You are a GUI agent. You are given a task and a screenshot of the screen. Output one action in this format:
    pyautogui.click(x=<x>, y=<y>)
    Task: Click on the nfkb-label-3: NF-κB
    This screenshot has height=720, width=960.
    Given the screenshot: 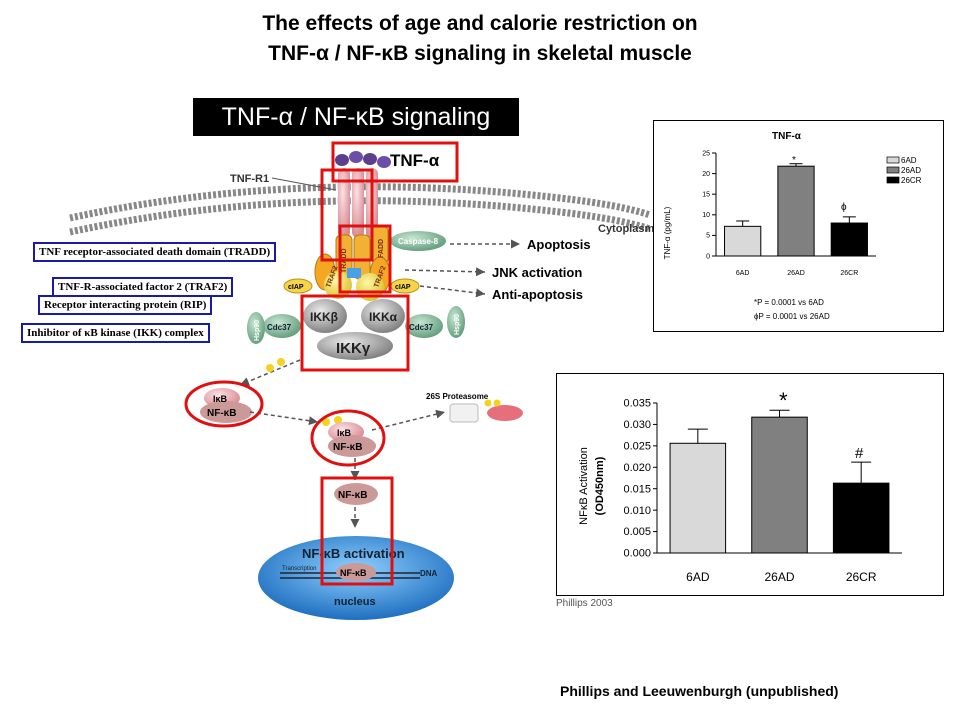 What is the action you would take?
    pyautogui.click(x=352, y=495)
    